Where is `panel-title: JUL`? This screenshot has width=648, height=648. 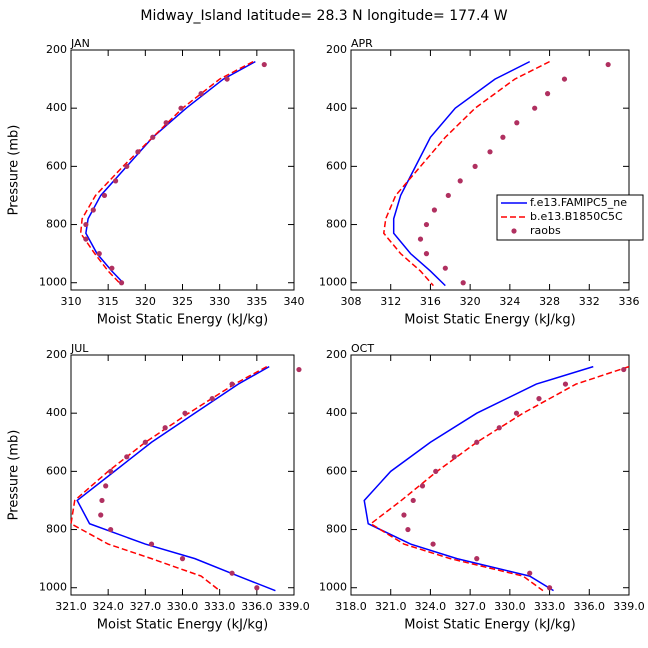 panel-title: JUL is located at coordinates (79, 348).